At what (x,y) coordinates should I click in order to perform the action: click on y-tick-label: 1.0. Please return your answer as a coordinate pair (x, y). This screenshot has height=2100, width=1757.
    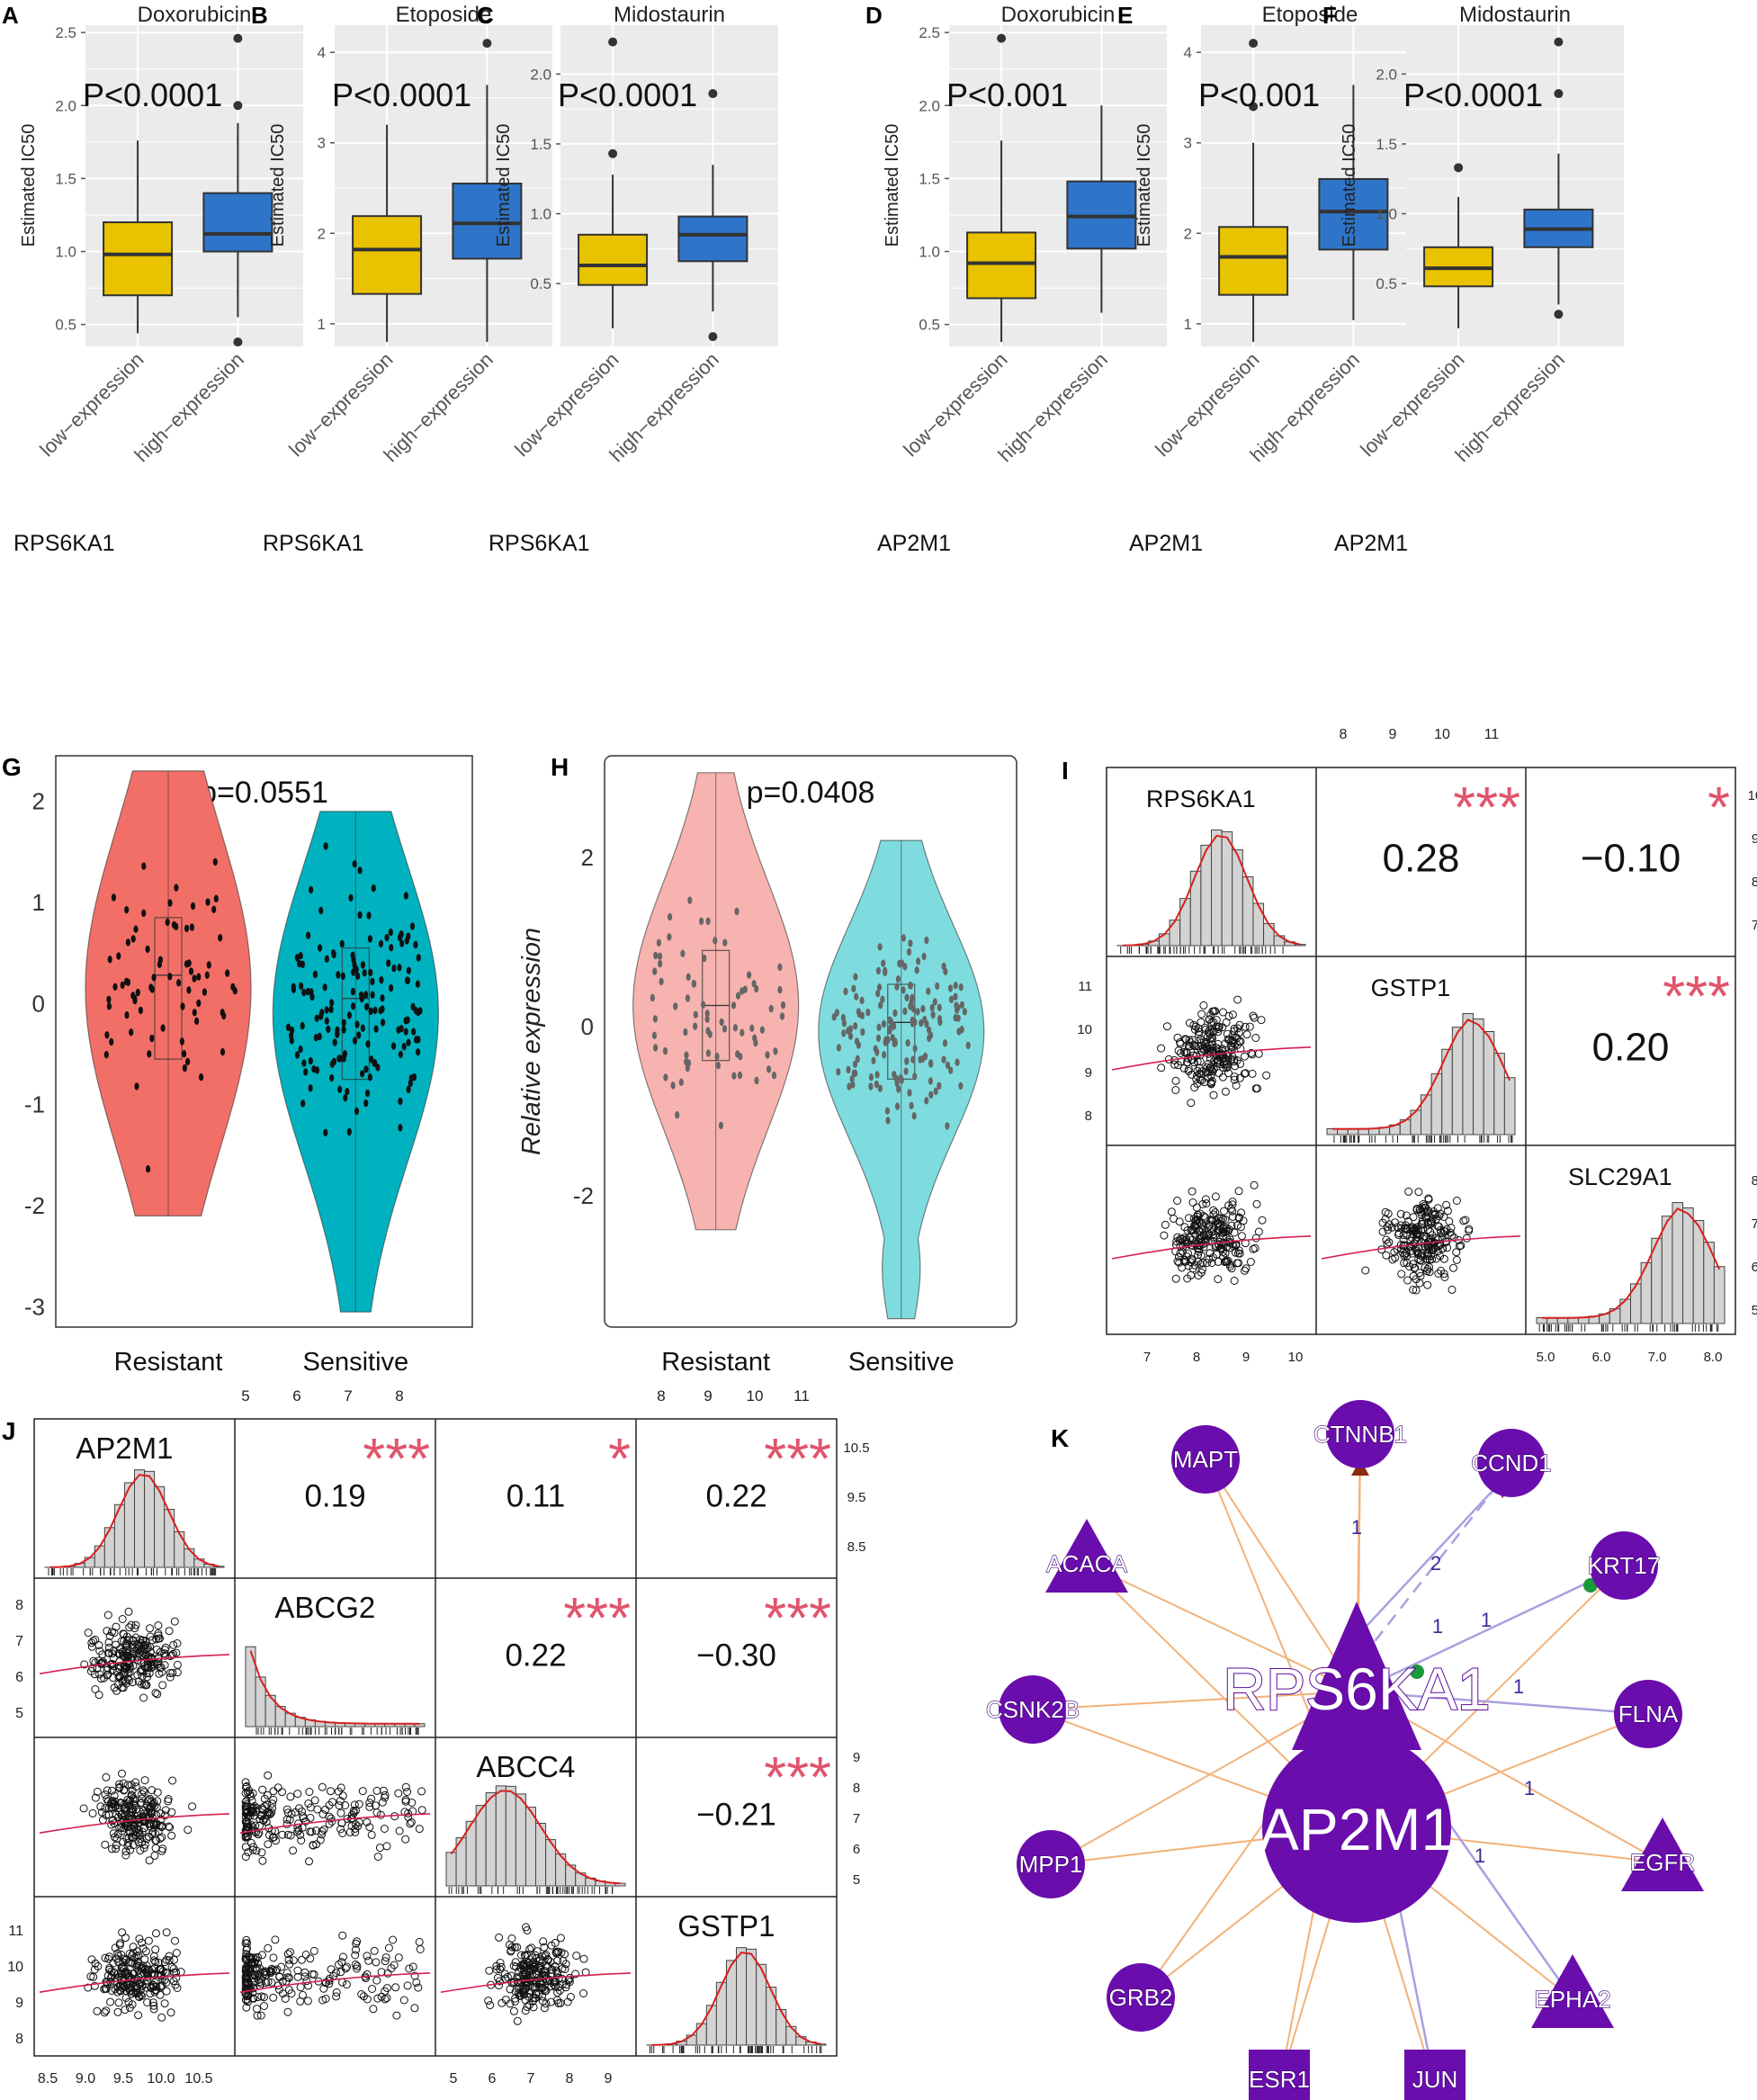
    Looking at the image, I should click on (540, 214).